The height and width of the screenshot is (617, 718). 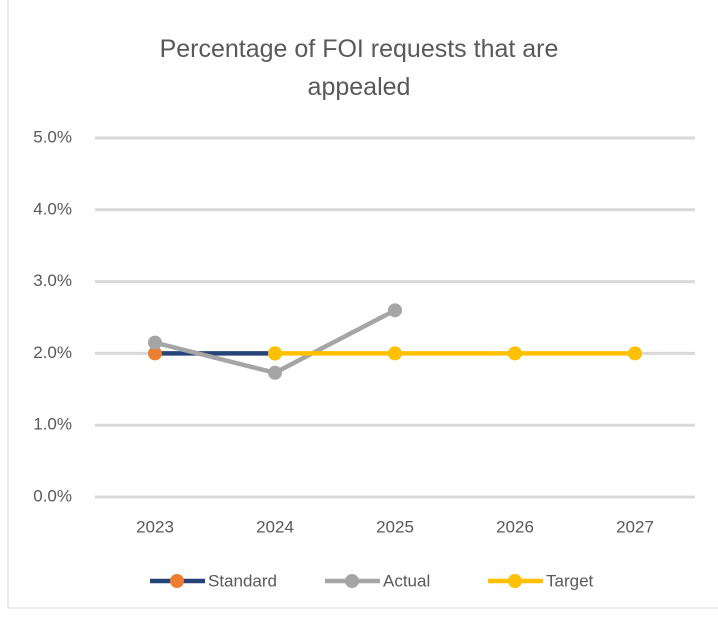 I want to click on legend-label: Actual, so click(x=406, y=580).